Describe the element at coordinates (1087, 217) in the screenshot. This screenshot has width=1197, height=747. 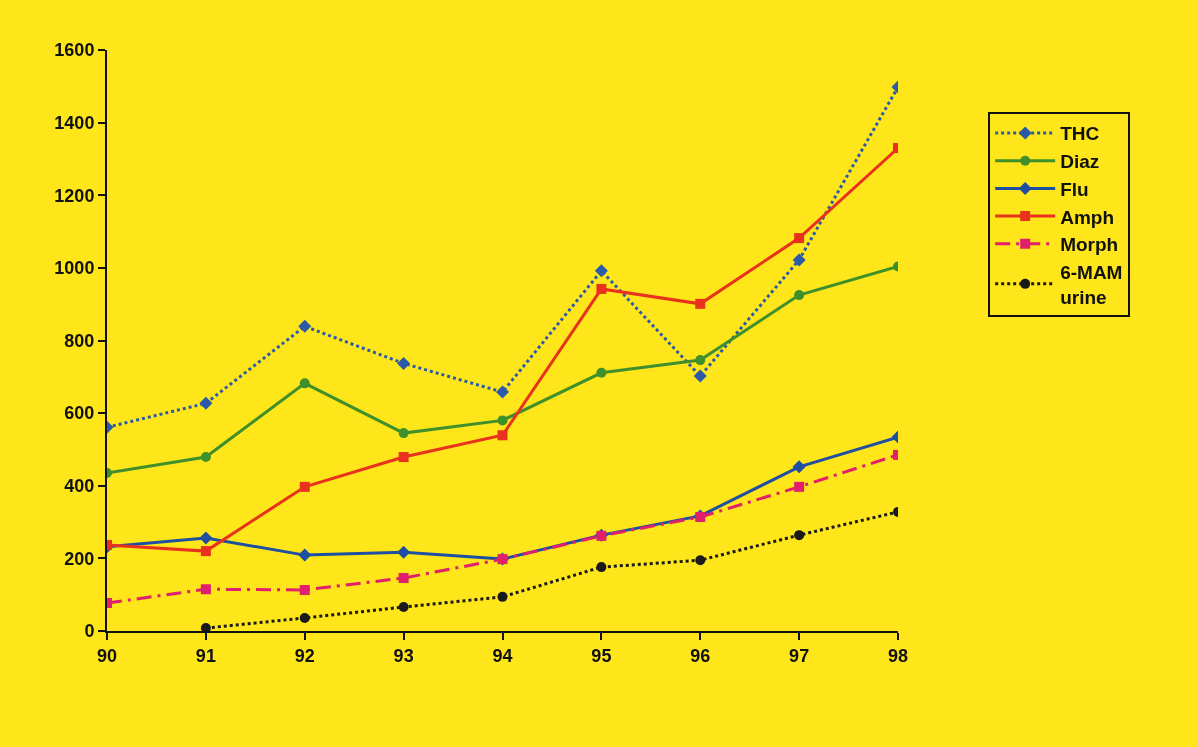
I see `legend-label: Amph` at that location.